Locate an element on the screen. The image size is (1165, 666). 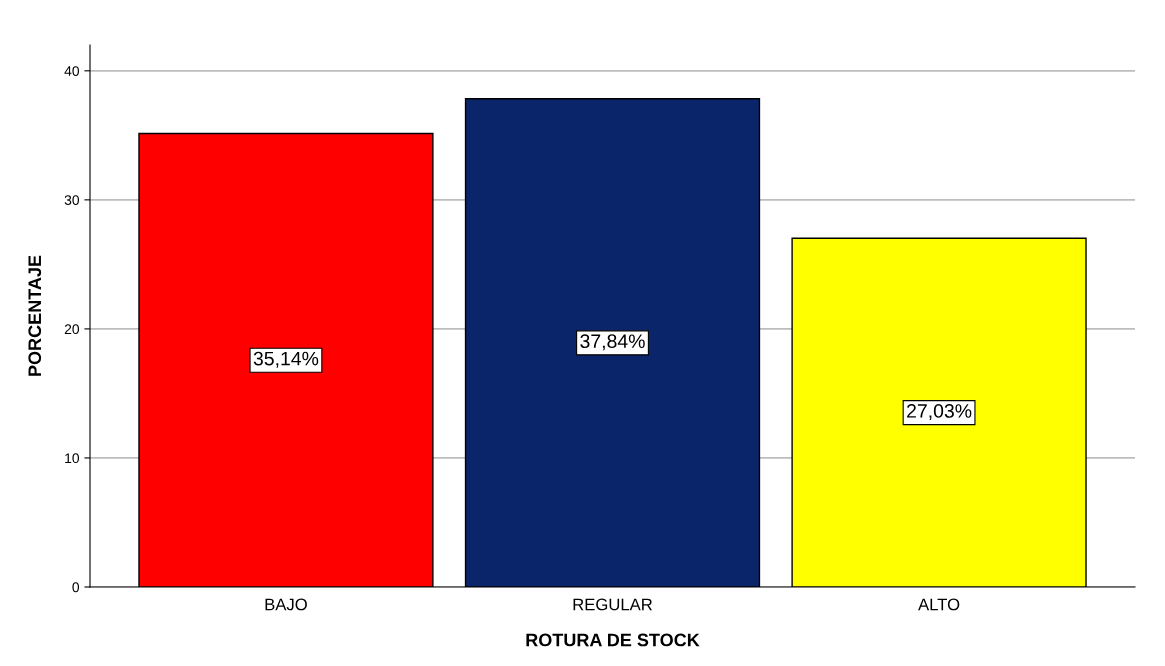
data-label: 37,84% is located at coordinates (612, 342).